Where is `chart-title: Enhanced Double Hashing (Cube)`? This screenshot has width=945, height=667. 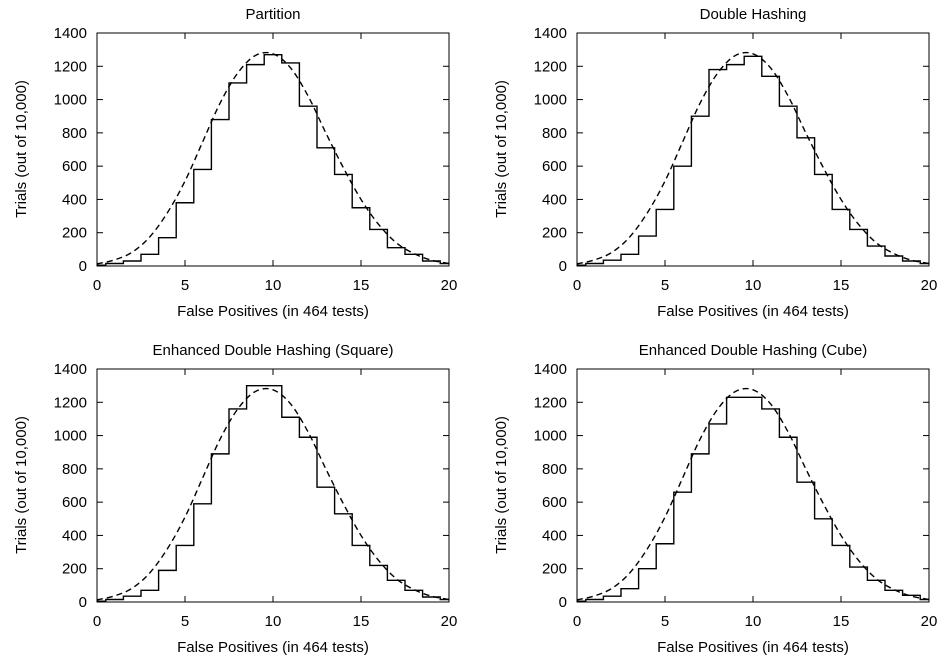 chart-title: Enhanced Double Hashing (Cube) is located at coordinates (753, 350).